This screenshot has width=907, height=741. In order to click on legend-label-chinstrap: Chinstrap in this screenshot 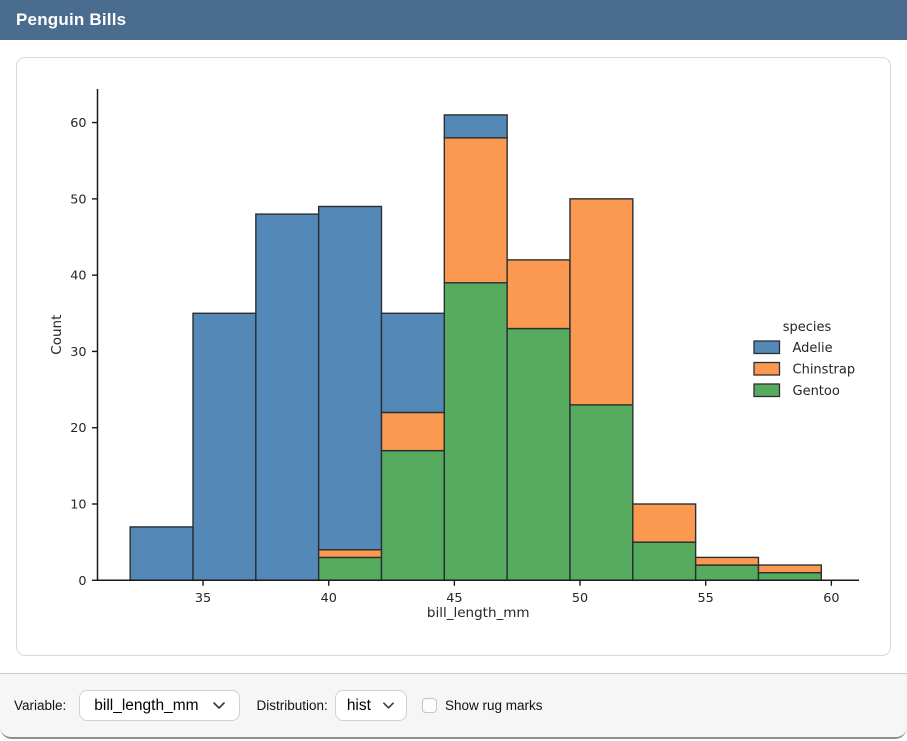, I will do `click(824, 370)`.